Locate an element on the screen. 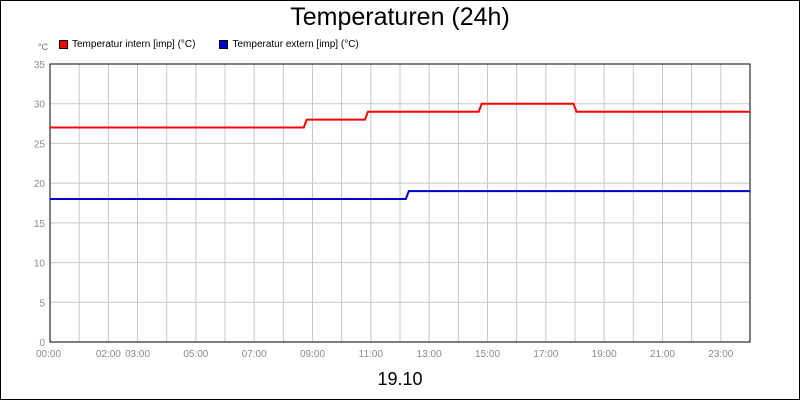 This screenshot has height=400, width=800. y-tick-label: 20 is located at coordinates (40, 184).